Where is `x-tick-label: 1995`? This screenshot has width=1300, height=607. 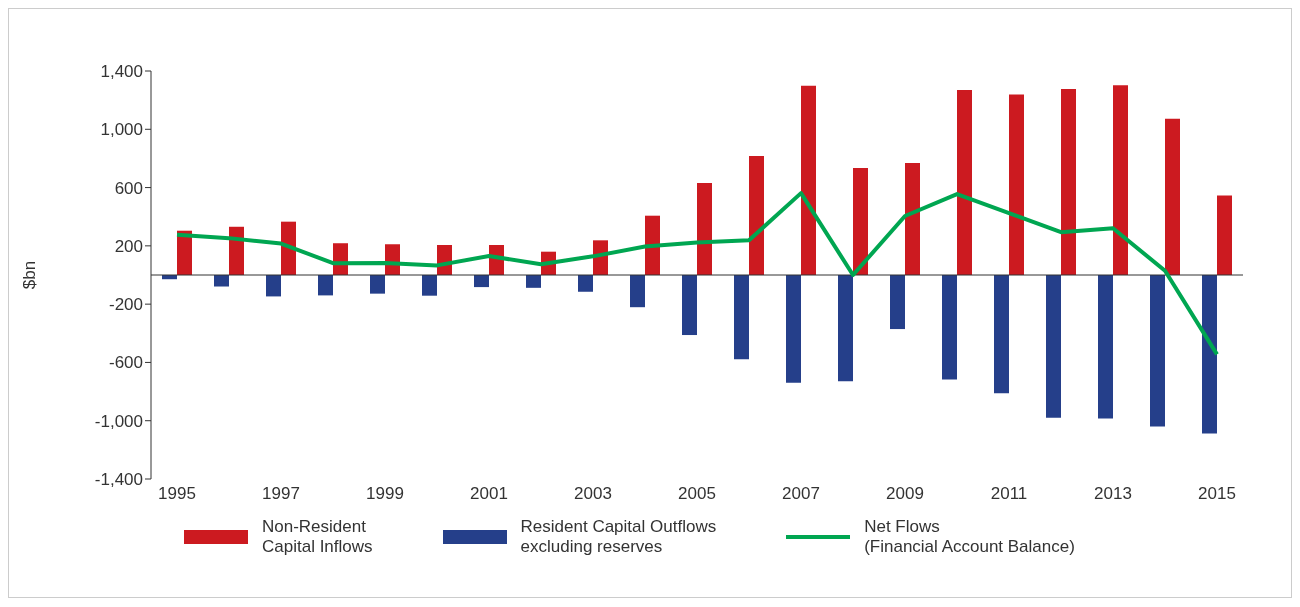
x-tick-label: 1995 is located at coordinates (177, 494).